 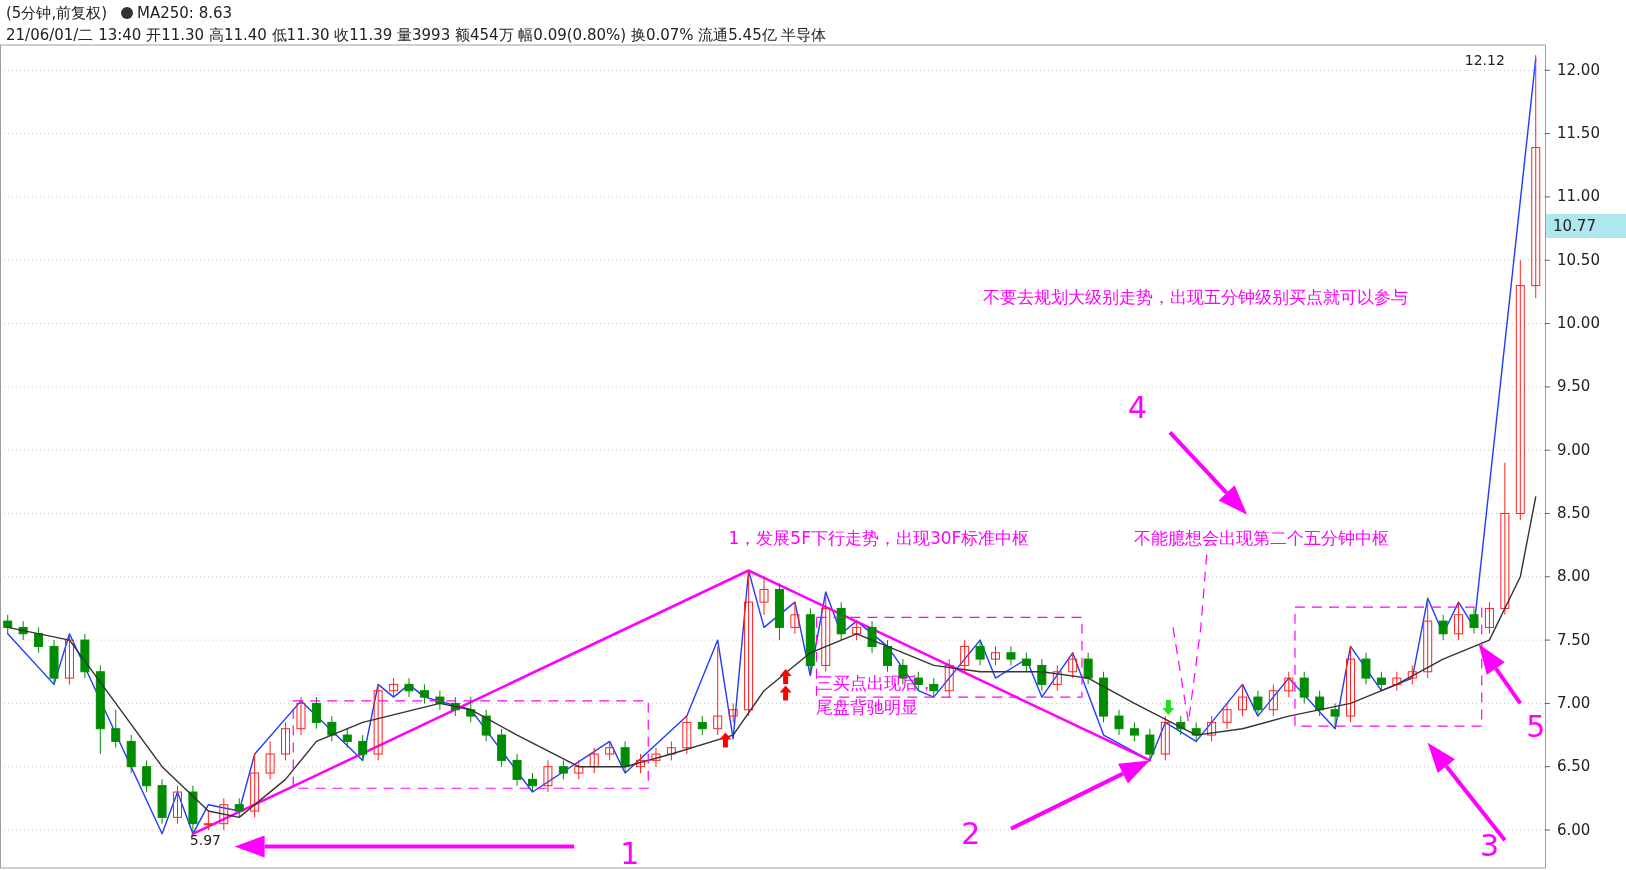 What do you see at coordinates (1578, 196) in the screenshot?
I see `y-tick-label: 11.00` at bounding box center [1578, 196].